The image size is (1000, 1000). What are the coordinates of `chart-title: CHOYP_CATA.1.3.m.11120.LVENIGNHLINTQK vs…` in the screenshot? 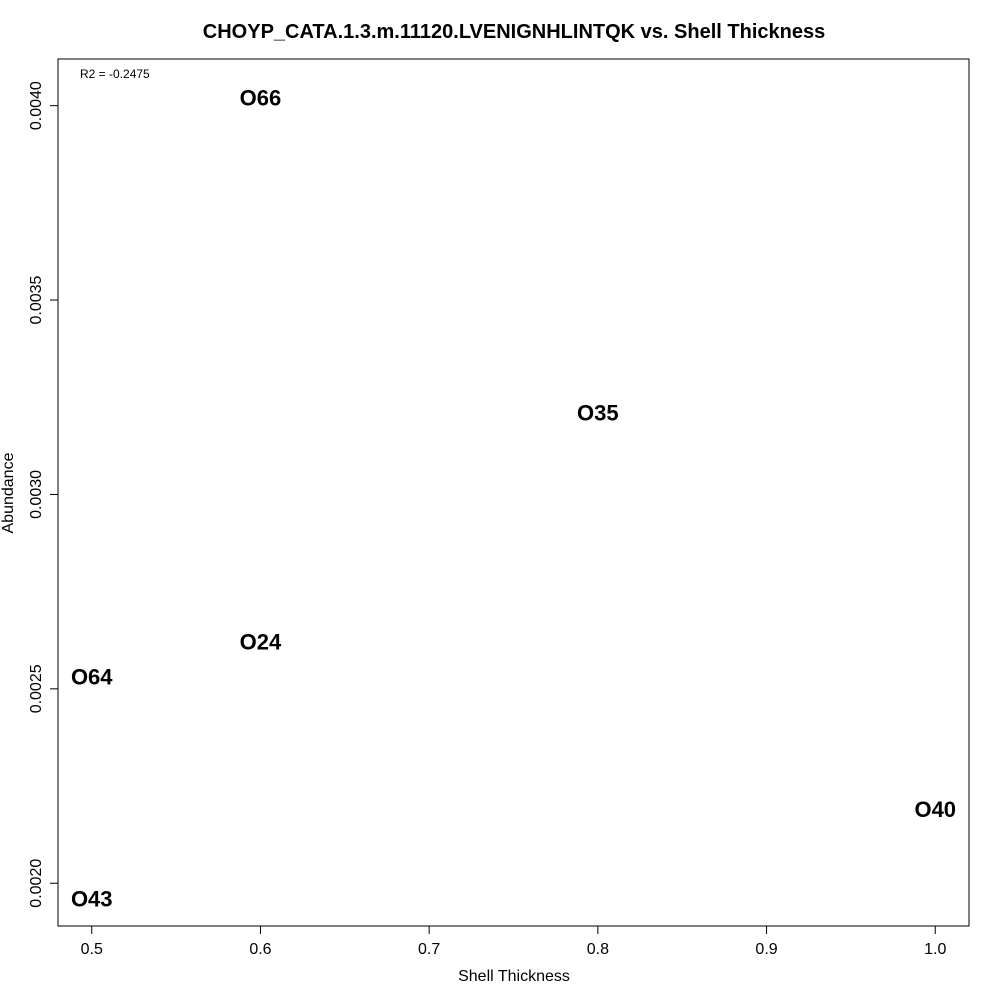 It's located at (514, 32).